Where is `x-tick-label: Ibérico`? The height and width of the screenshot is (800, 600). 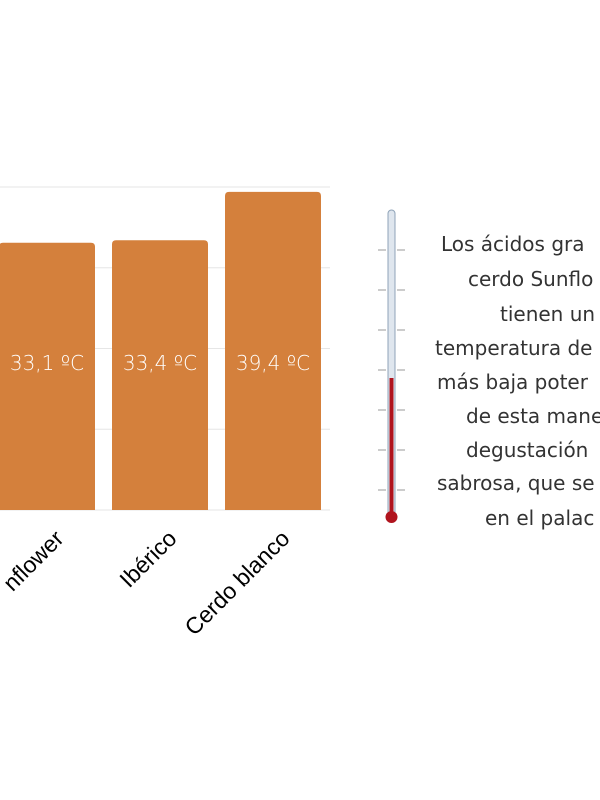
x-tick-label: Ibérico is located at coordinates (147, 558).